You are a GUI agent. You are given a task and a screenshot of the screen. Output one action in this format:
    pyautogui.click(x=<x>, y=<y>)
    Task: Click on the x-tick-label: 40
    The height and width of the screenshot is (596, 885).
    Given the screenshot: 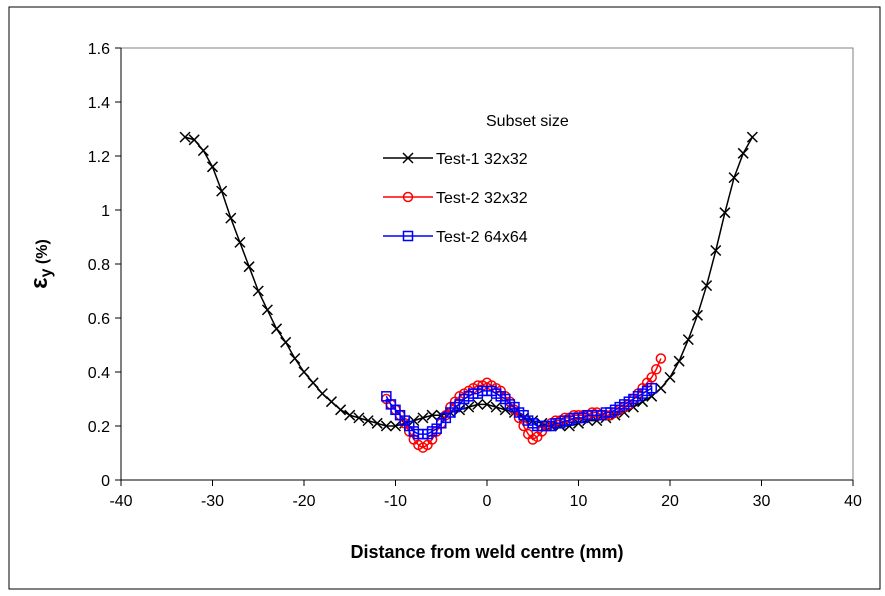 What is the action you would take?
    pyautogui.click(x=853, y=501)
    